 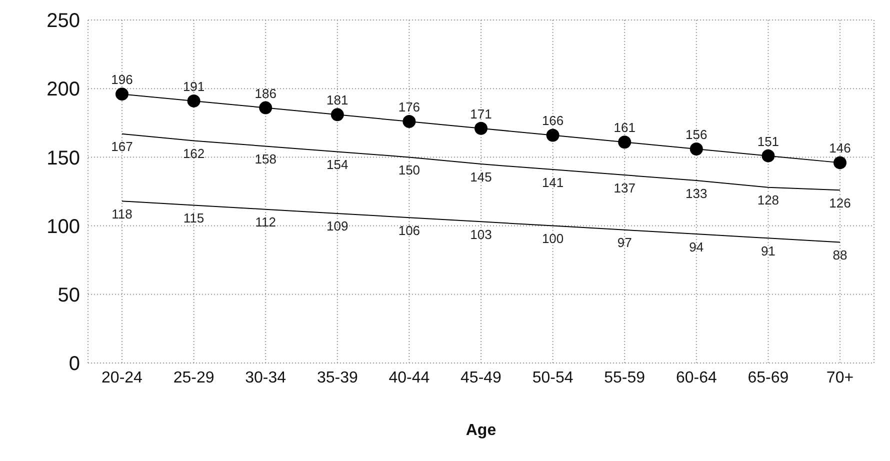 What do you see at coordinates (624, 242) in the screenshot?
I see `data-label: 97` at bounding box center [624, 242].